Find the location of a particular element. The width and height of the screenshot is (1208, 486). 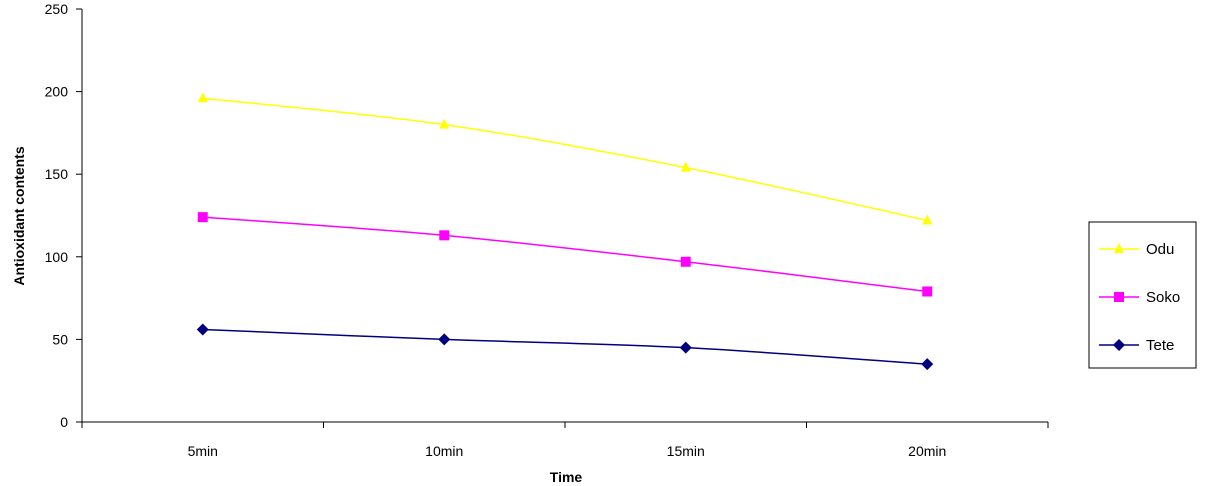

x-axis: 5min 10min 15min 20min is located at coordinates (565, 440).